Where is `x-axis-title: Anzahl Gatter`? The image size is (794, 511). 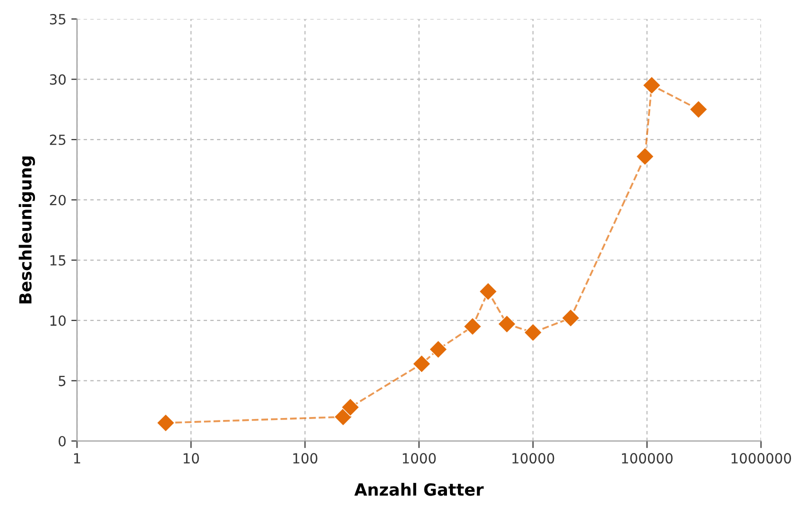
x-axis-title: Anzahl Gatter is located at coordinates (419, 489).